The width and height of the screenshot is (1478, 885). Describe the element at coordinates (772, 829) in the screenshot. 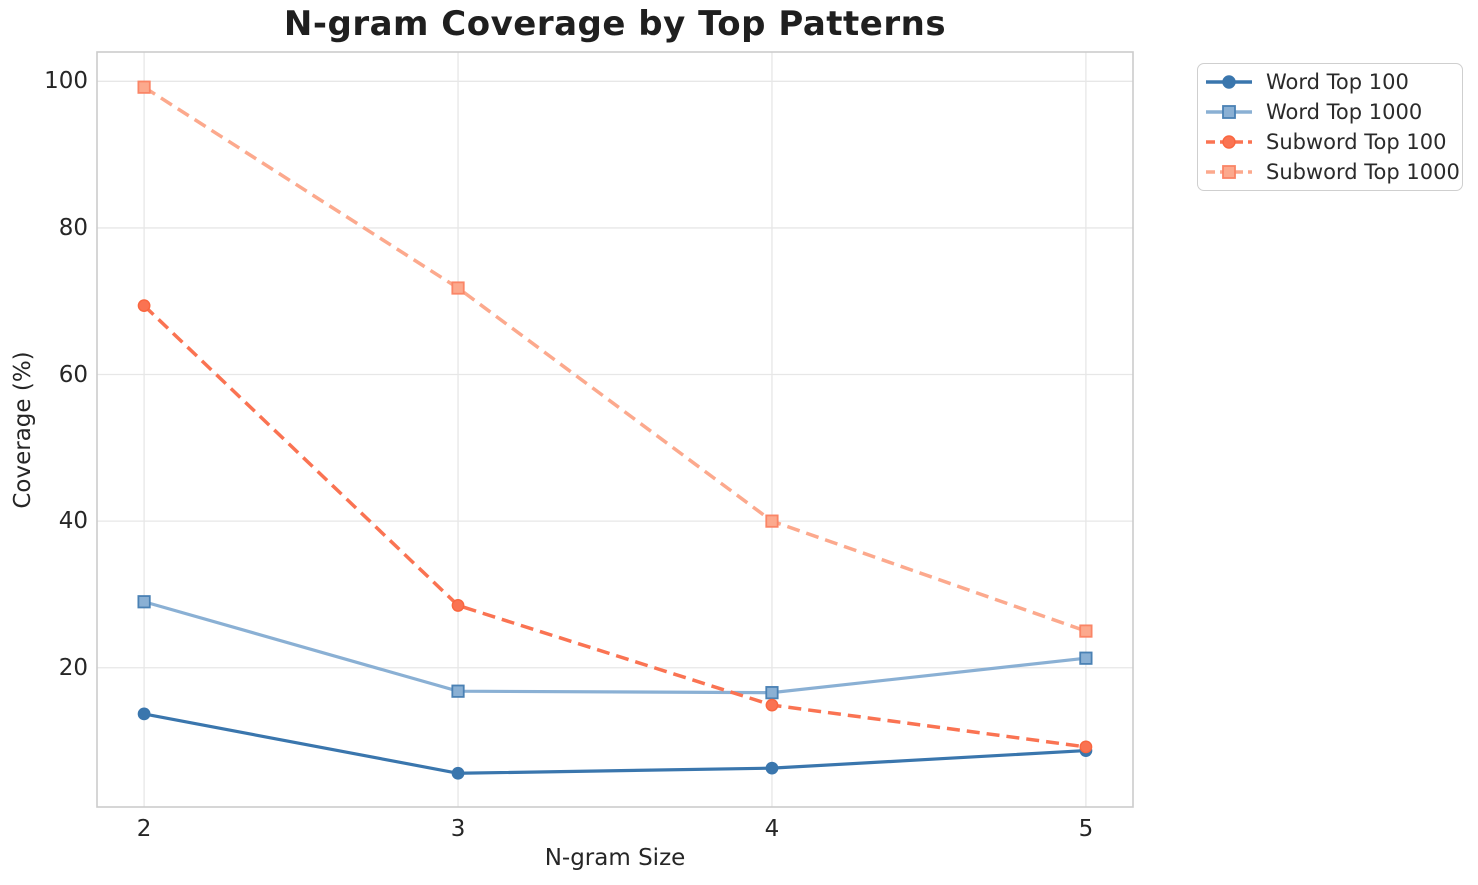

I see `x-tick-label-4: 4` at that location.